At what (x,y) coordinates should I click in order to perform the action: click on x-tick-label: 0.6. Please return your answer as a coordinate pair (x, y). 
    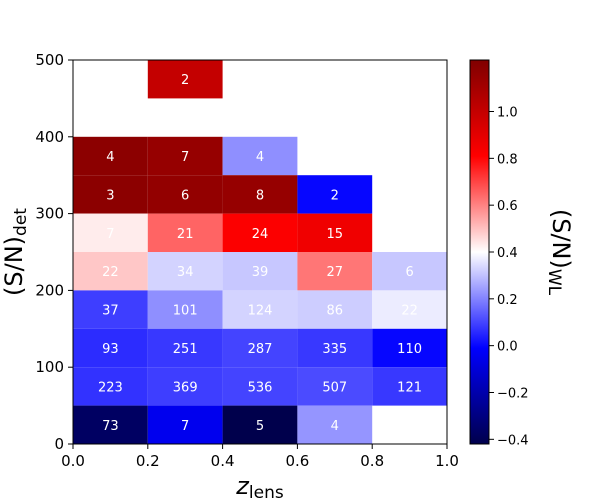
    Looking at the image, I should click on (297, 461).